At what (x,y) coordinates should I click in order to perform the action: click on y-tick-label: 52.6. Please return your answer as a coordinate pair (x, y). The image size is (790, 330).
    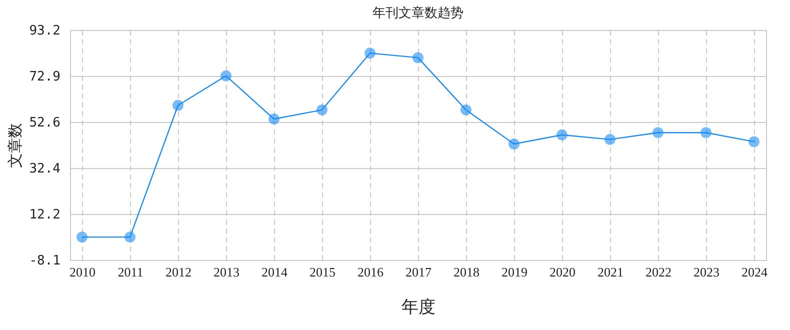
    Looking at the image, I should click on (44, 123).